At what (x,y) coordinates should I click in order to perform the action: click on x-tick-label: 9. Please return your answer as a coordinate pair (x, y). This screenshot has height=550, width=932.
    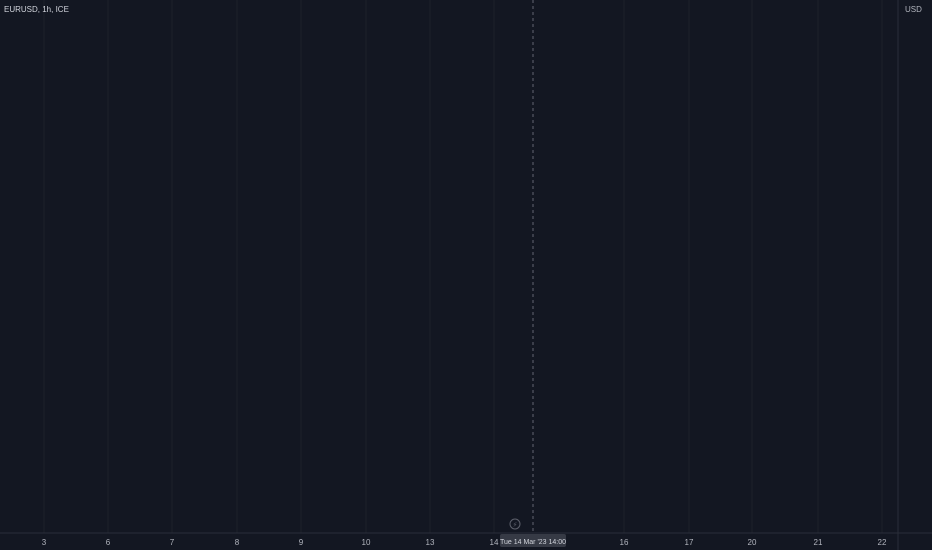
    Looking at the image, I should click on (301, 542).